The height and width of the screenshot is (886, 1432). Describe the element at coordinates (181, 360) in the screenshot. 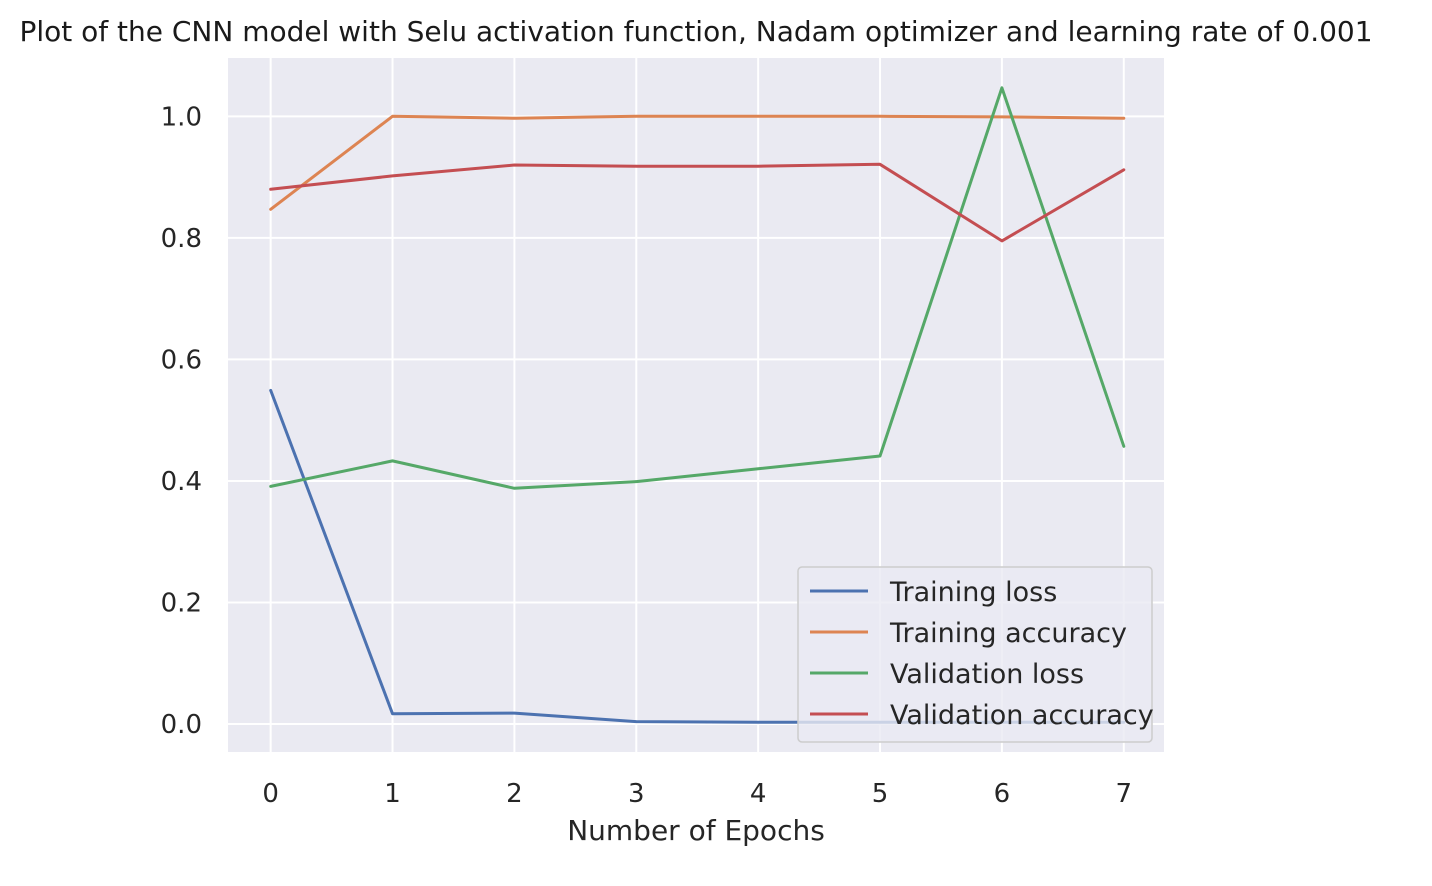

I see `y-tick-label: 0.6` at that location.